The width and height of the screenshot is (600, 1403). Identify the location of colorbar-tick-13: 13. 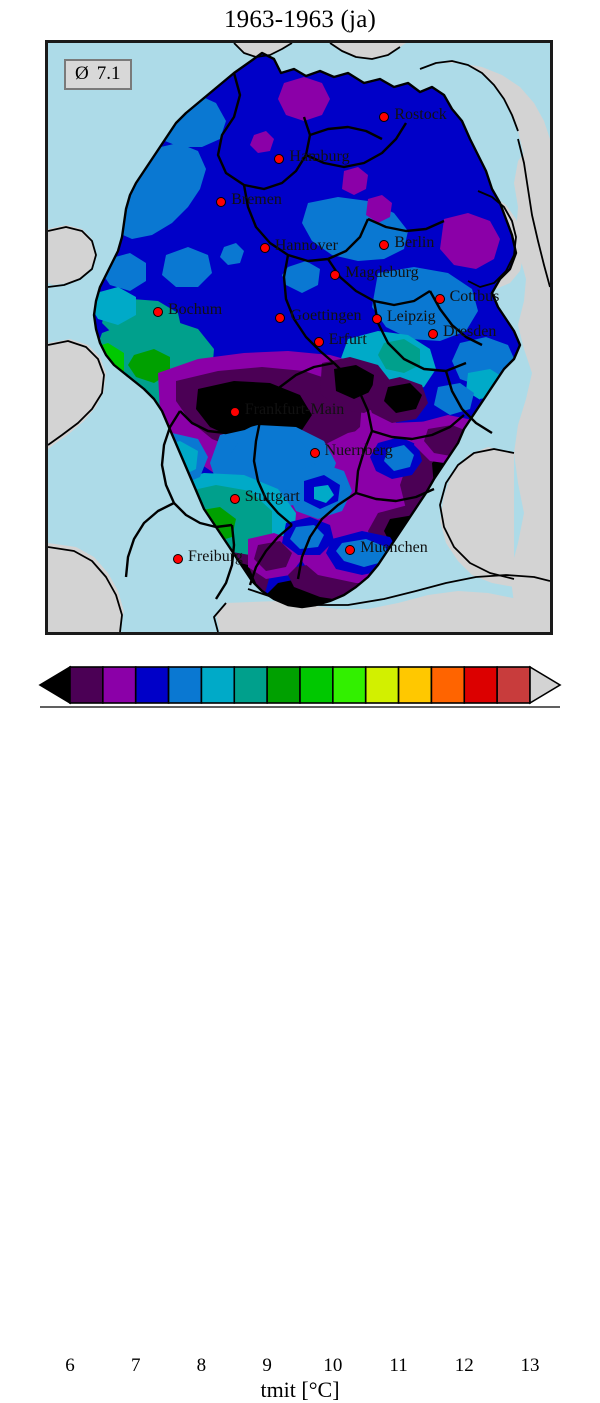
(530, 1365).